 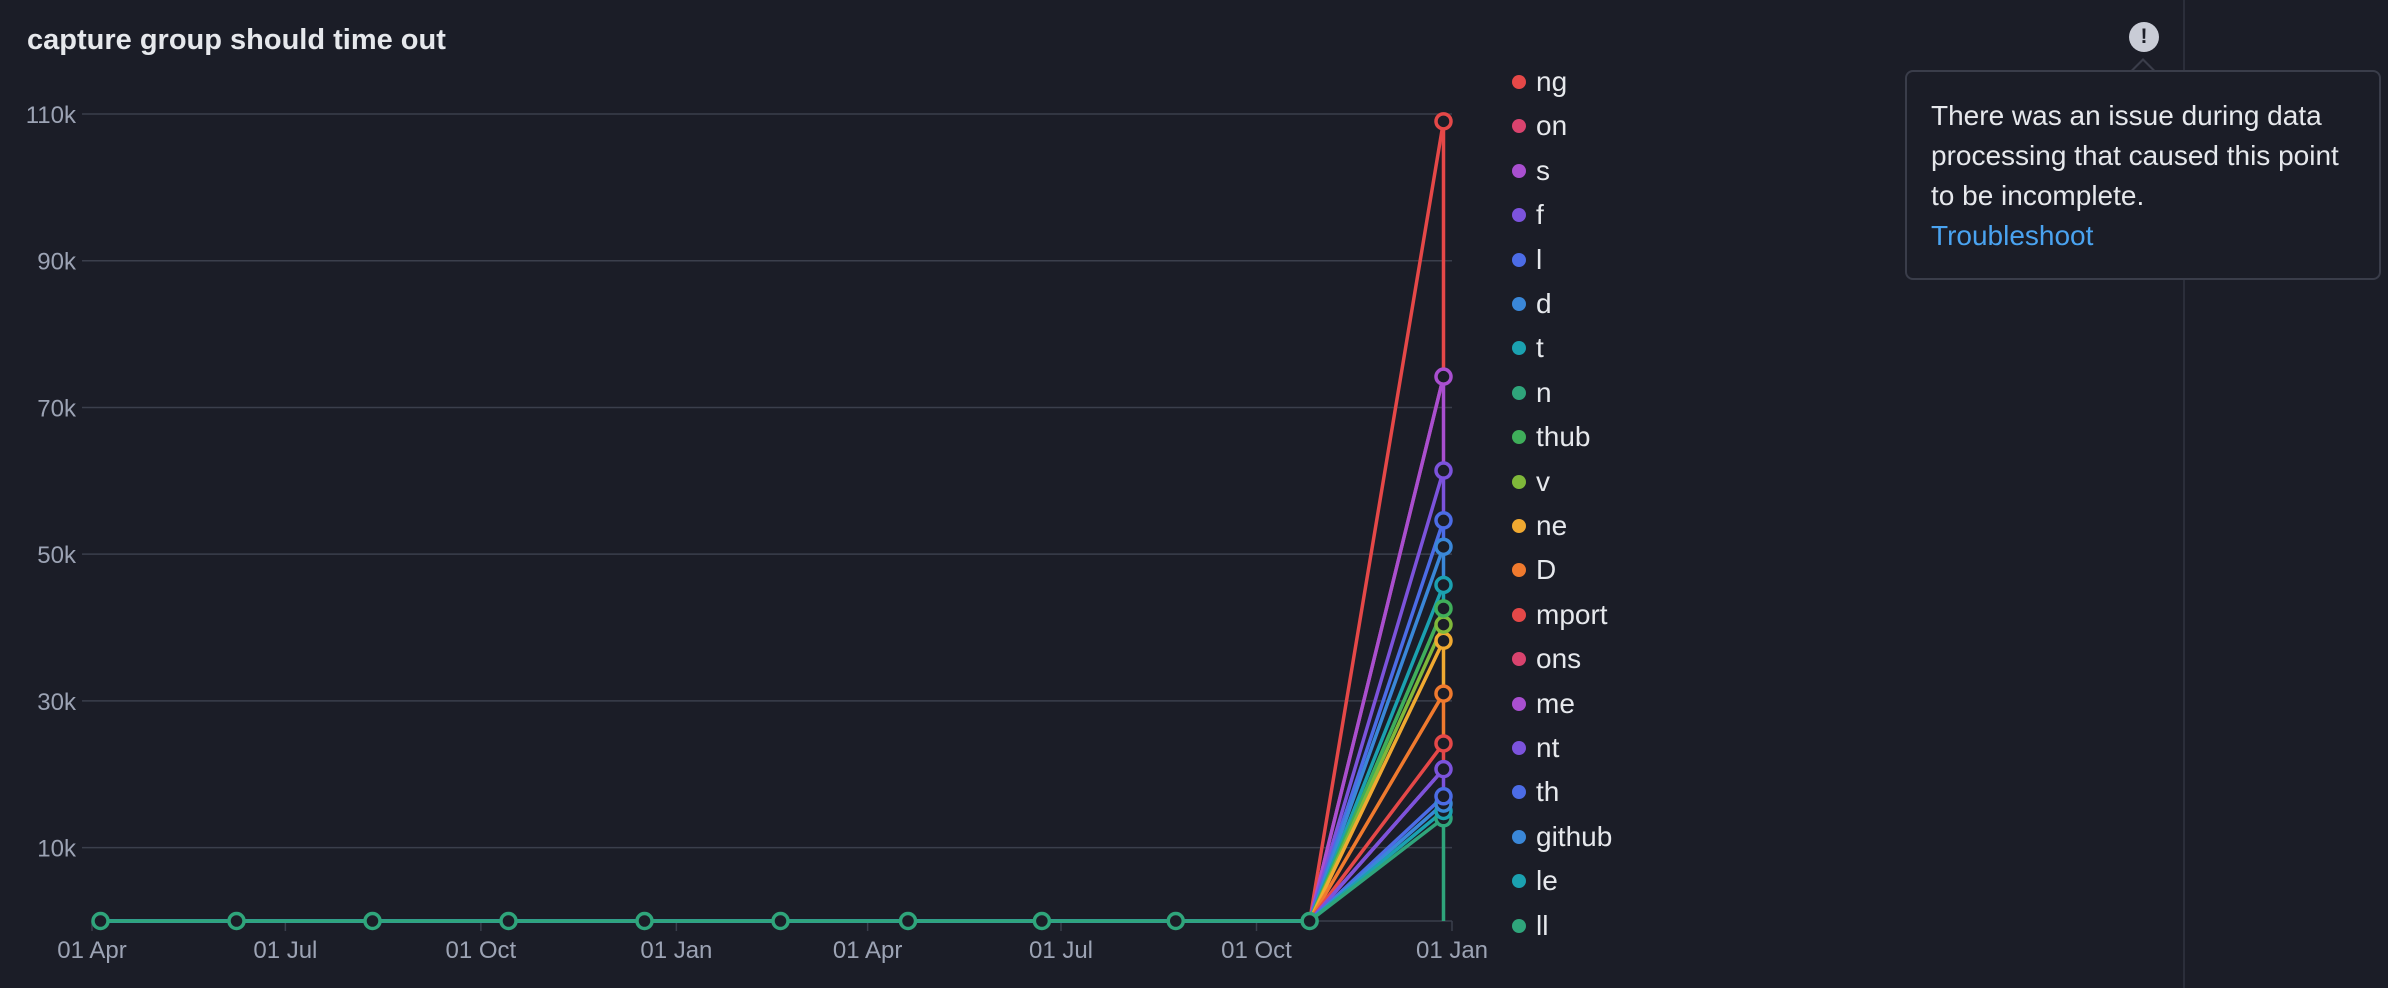 I want to click on legend-label: nt, so click(x=1548, y=747).